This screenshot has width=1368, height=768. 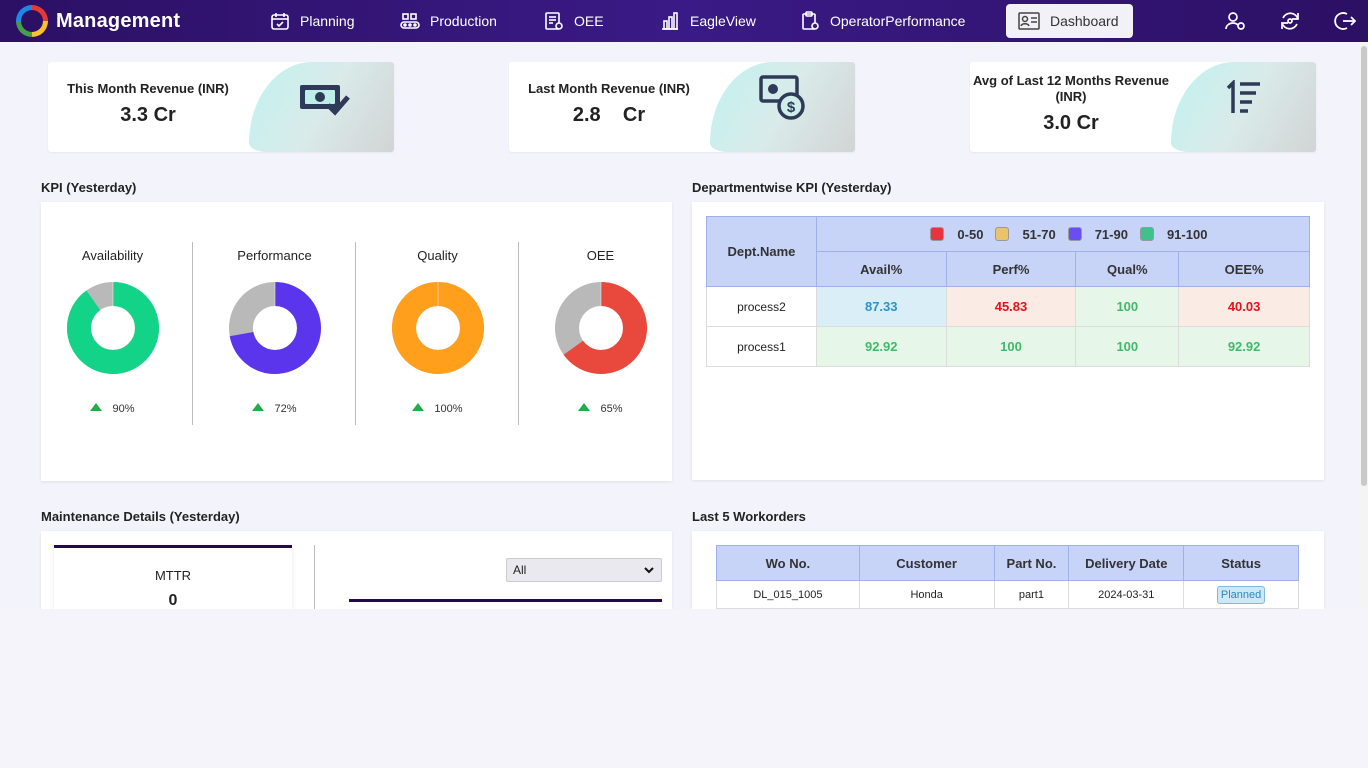 What do you see at coordinates (881, 346) in the screenshot?
I see `value-cell: 92.92` at bounding box center [881, 346].